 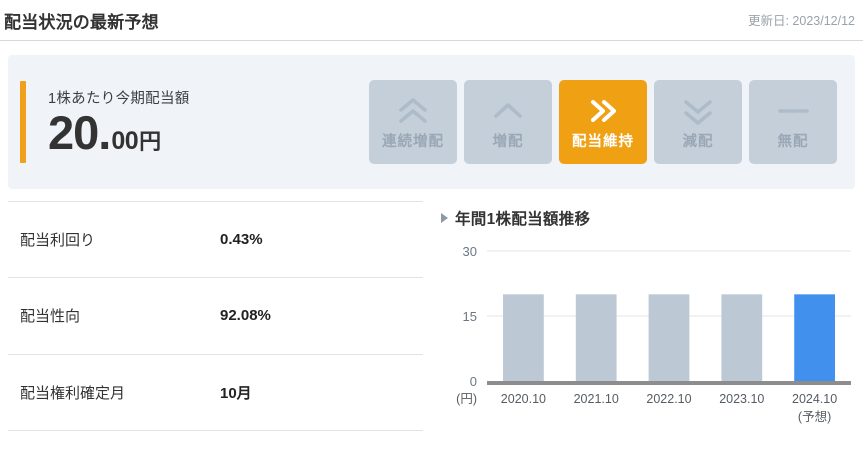 I want to click on table-row: 配当権利確定月 10月, so click(x=215, y=393).